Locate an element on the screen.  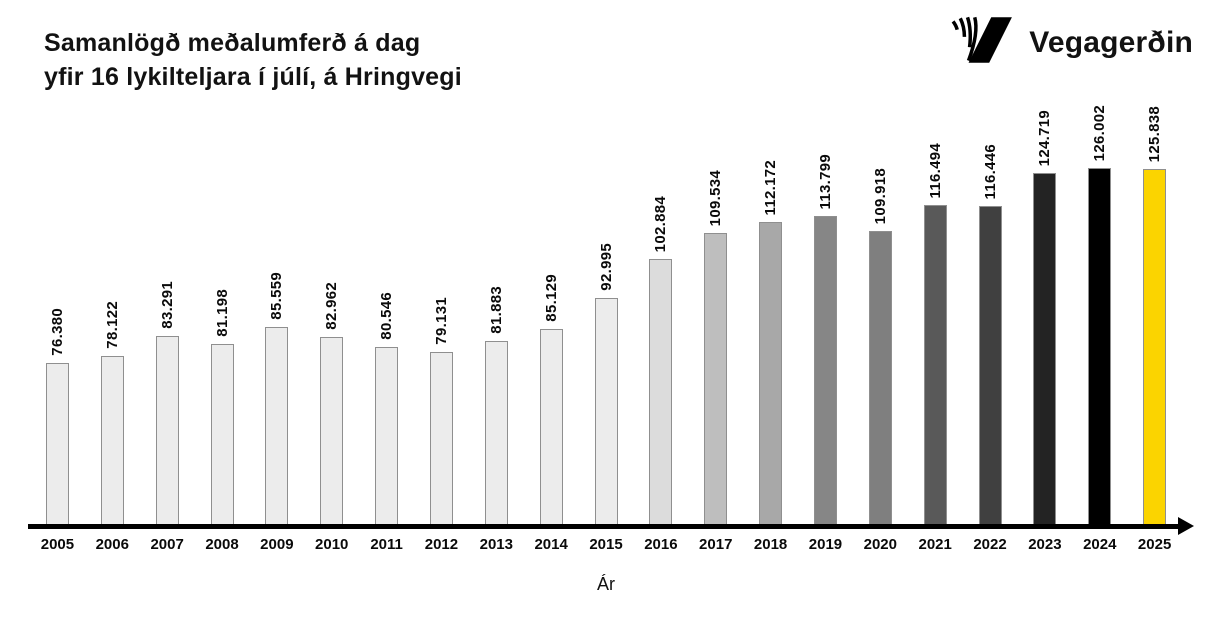
bar-2009 is located at coordinates (277, 427).